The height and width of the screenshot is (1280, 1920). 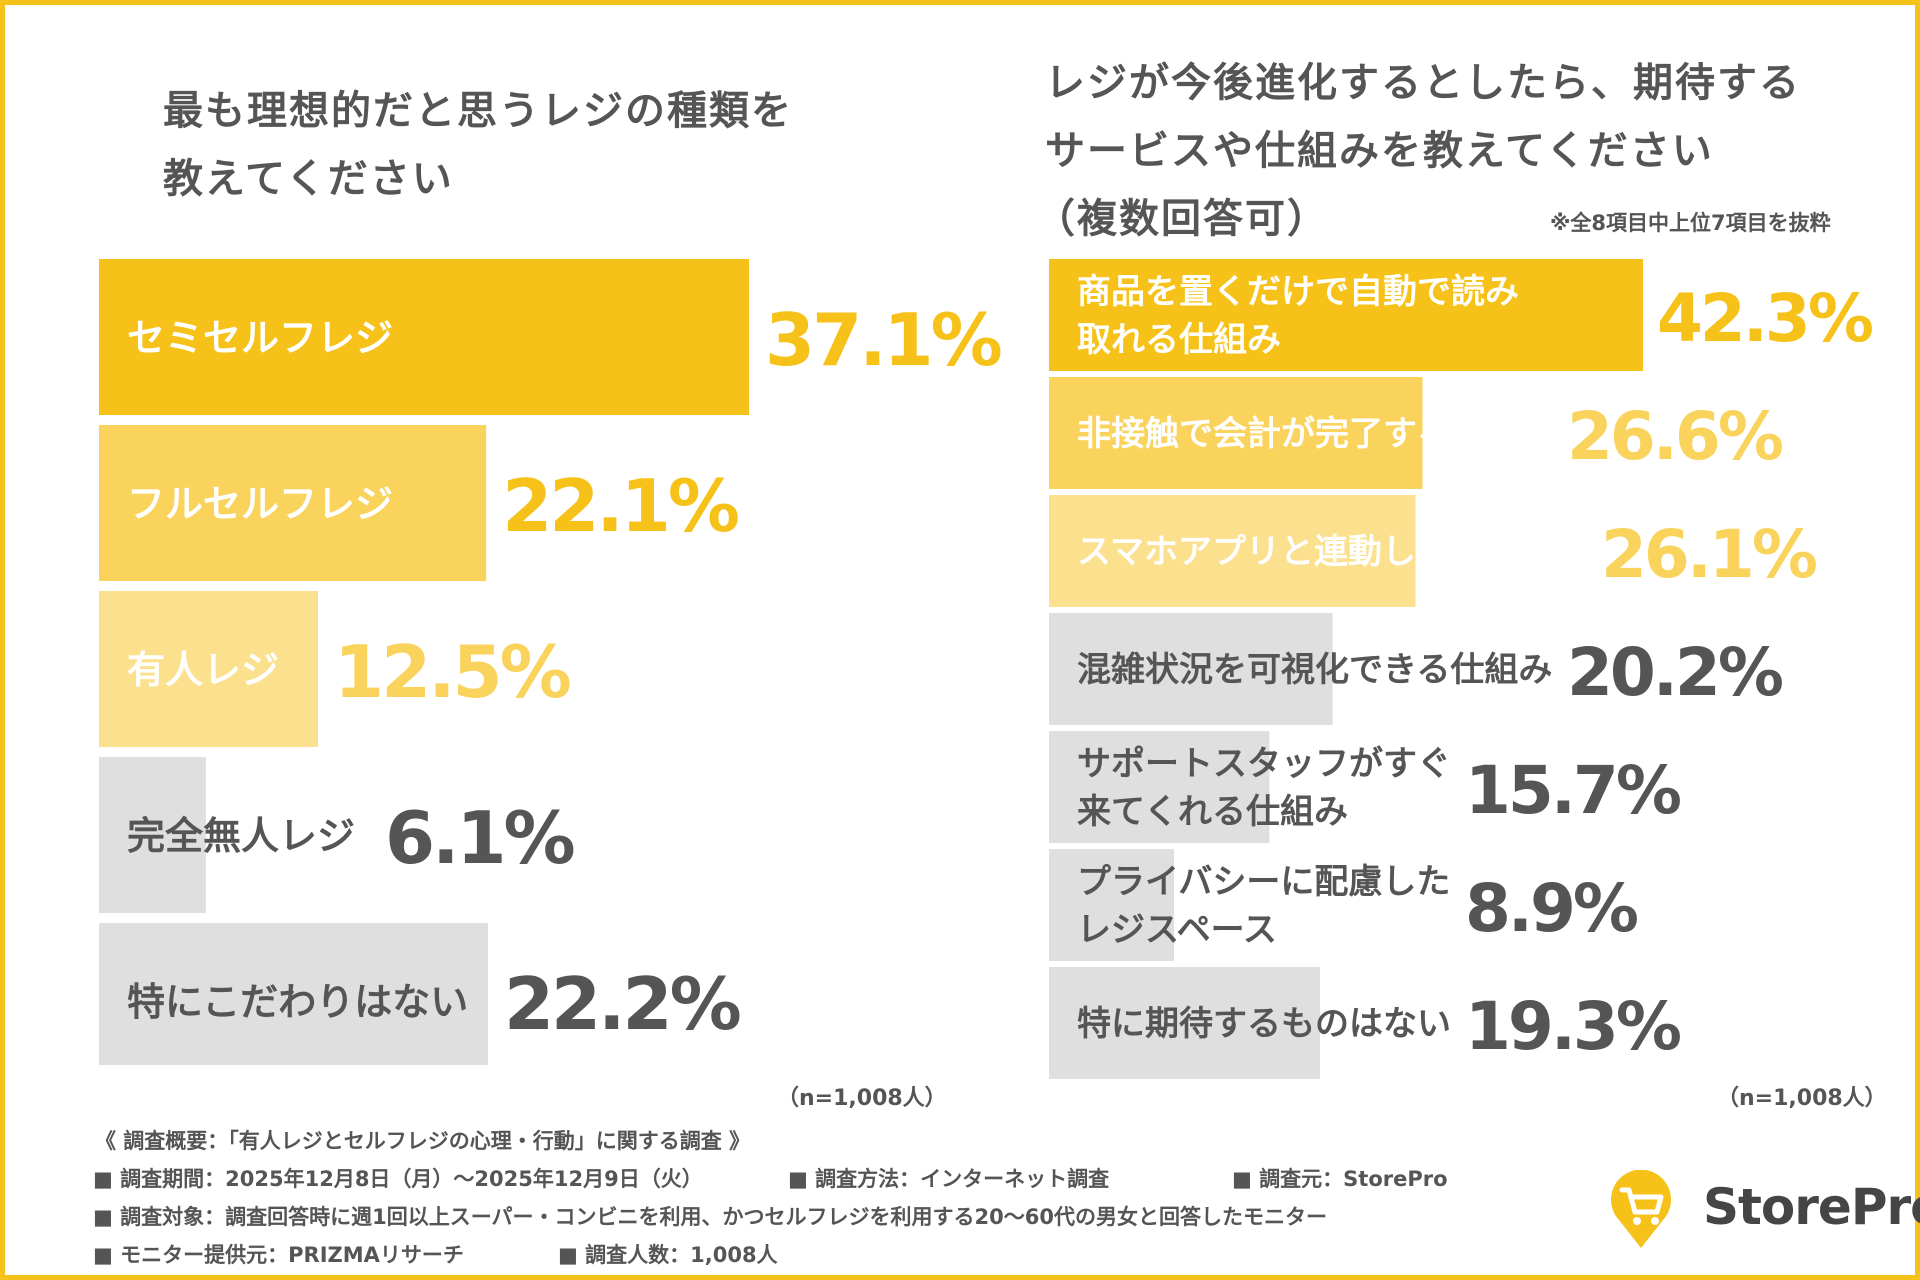 I want to click on left-bar-label-3: 有人レジ, so click(x=203, y=670).